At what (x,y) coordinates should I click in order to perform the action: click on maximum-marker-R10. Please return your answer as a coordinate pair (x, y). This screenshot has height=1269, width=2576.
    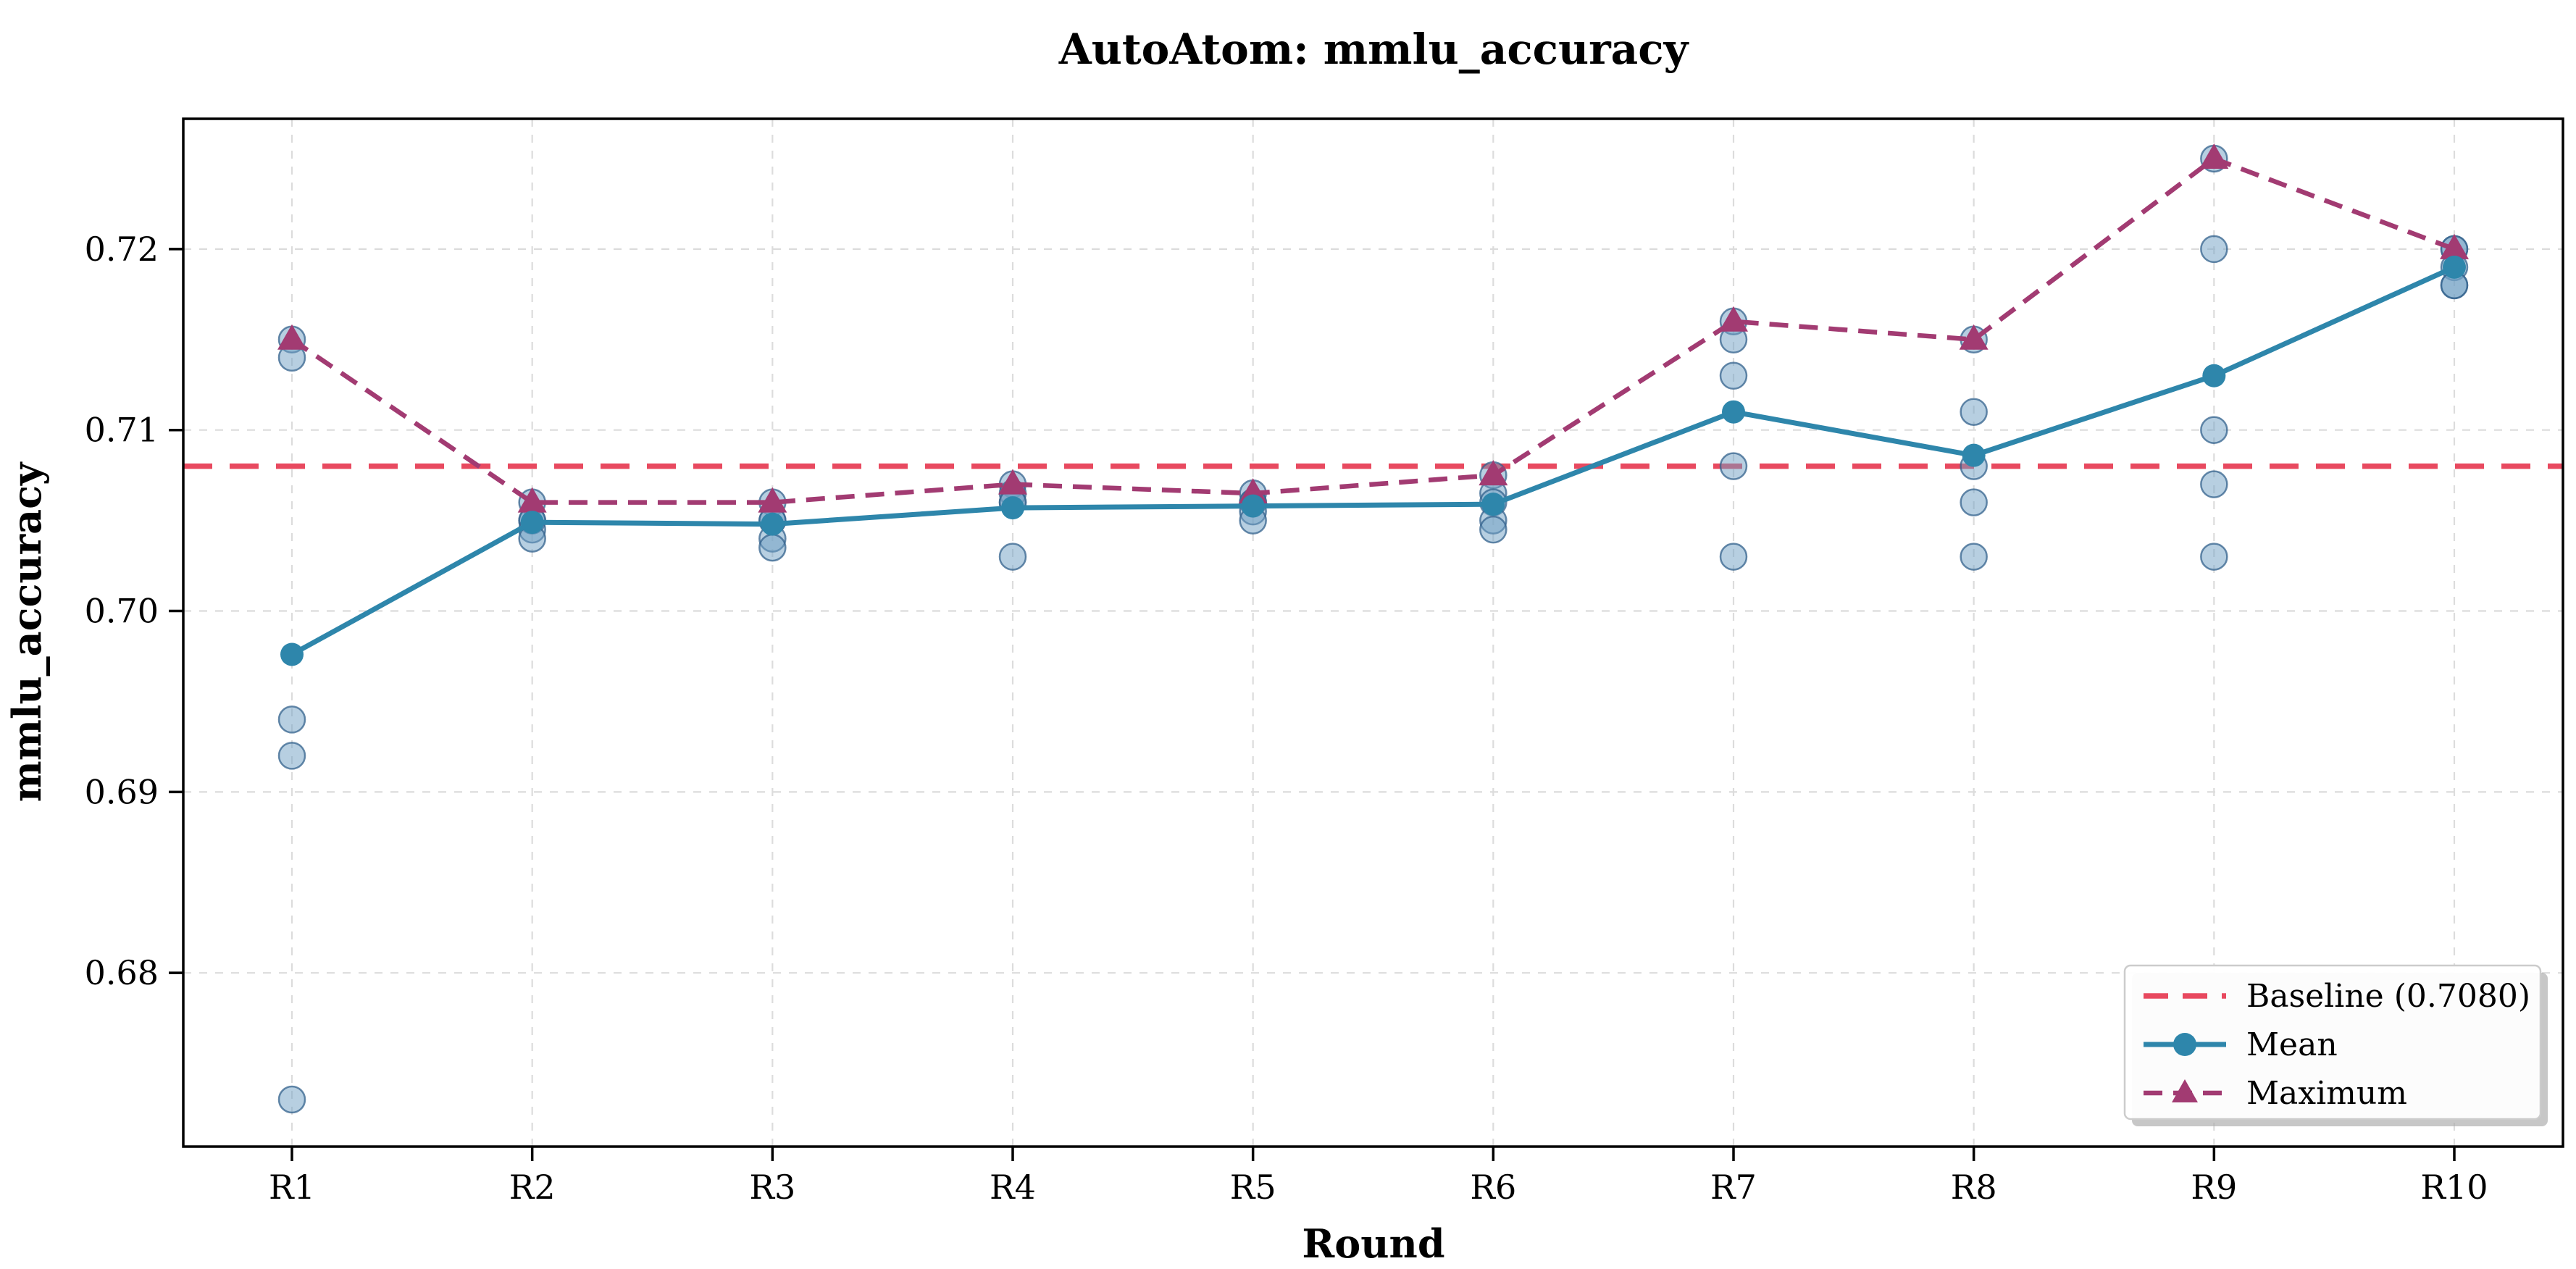
    Looking at the image, I should click on (2454, 246).